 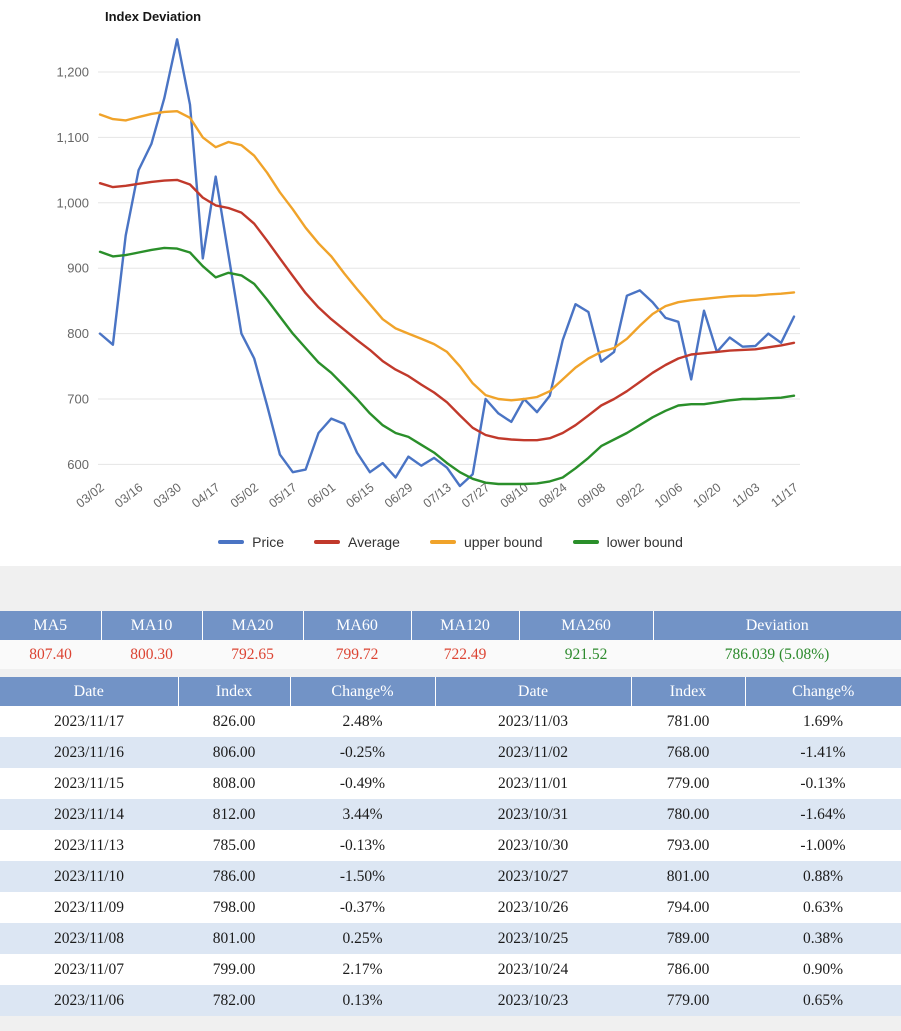 What do you see at coordinates (234, 907) in the screenshot?
I see `index-cell: 798.00` at bounding box center [234, 907].